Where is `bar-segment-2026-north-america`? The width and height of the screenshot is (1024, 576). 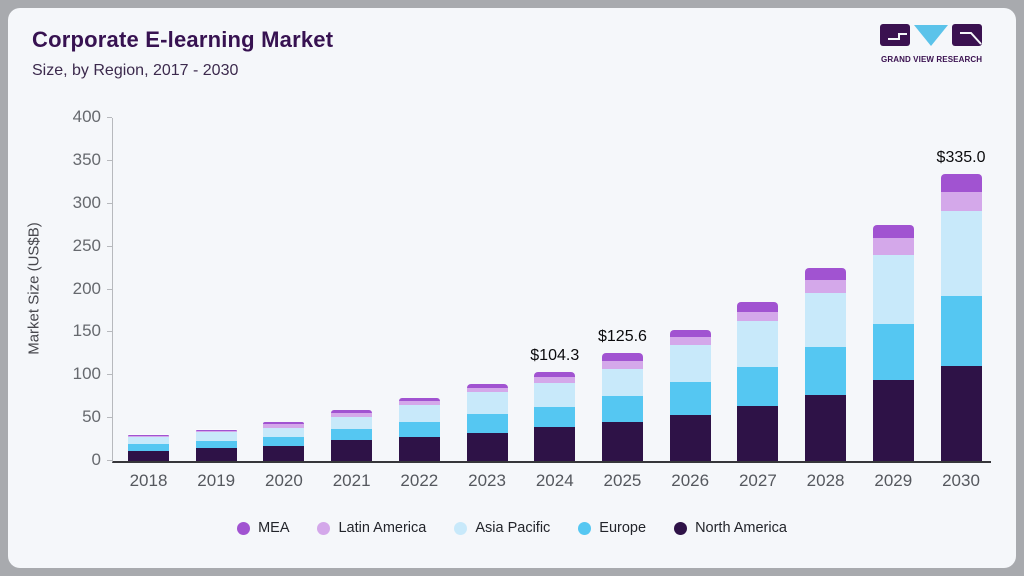 bar-segment-2026-north-america is located at coordinates (690, 437).